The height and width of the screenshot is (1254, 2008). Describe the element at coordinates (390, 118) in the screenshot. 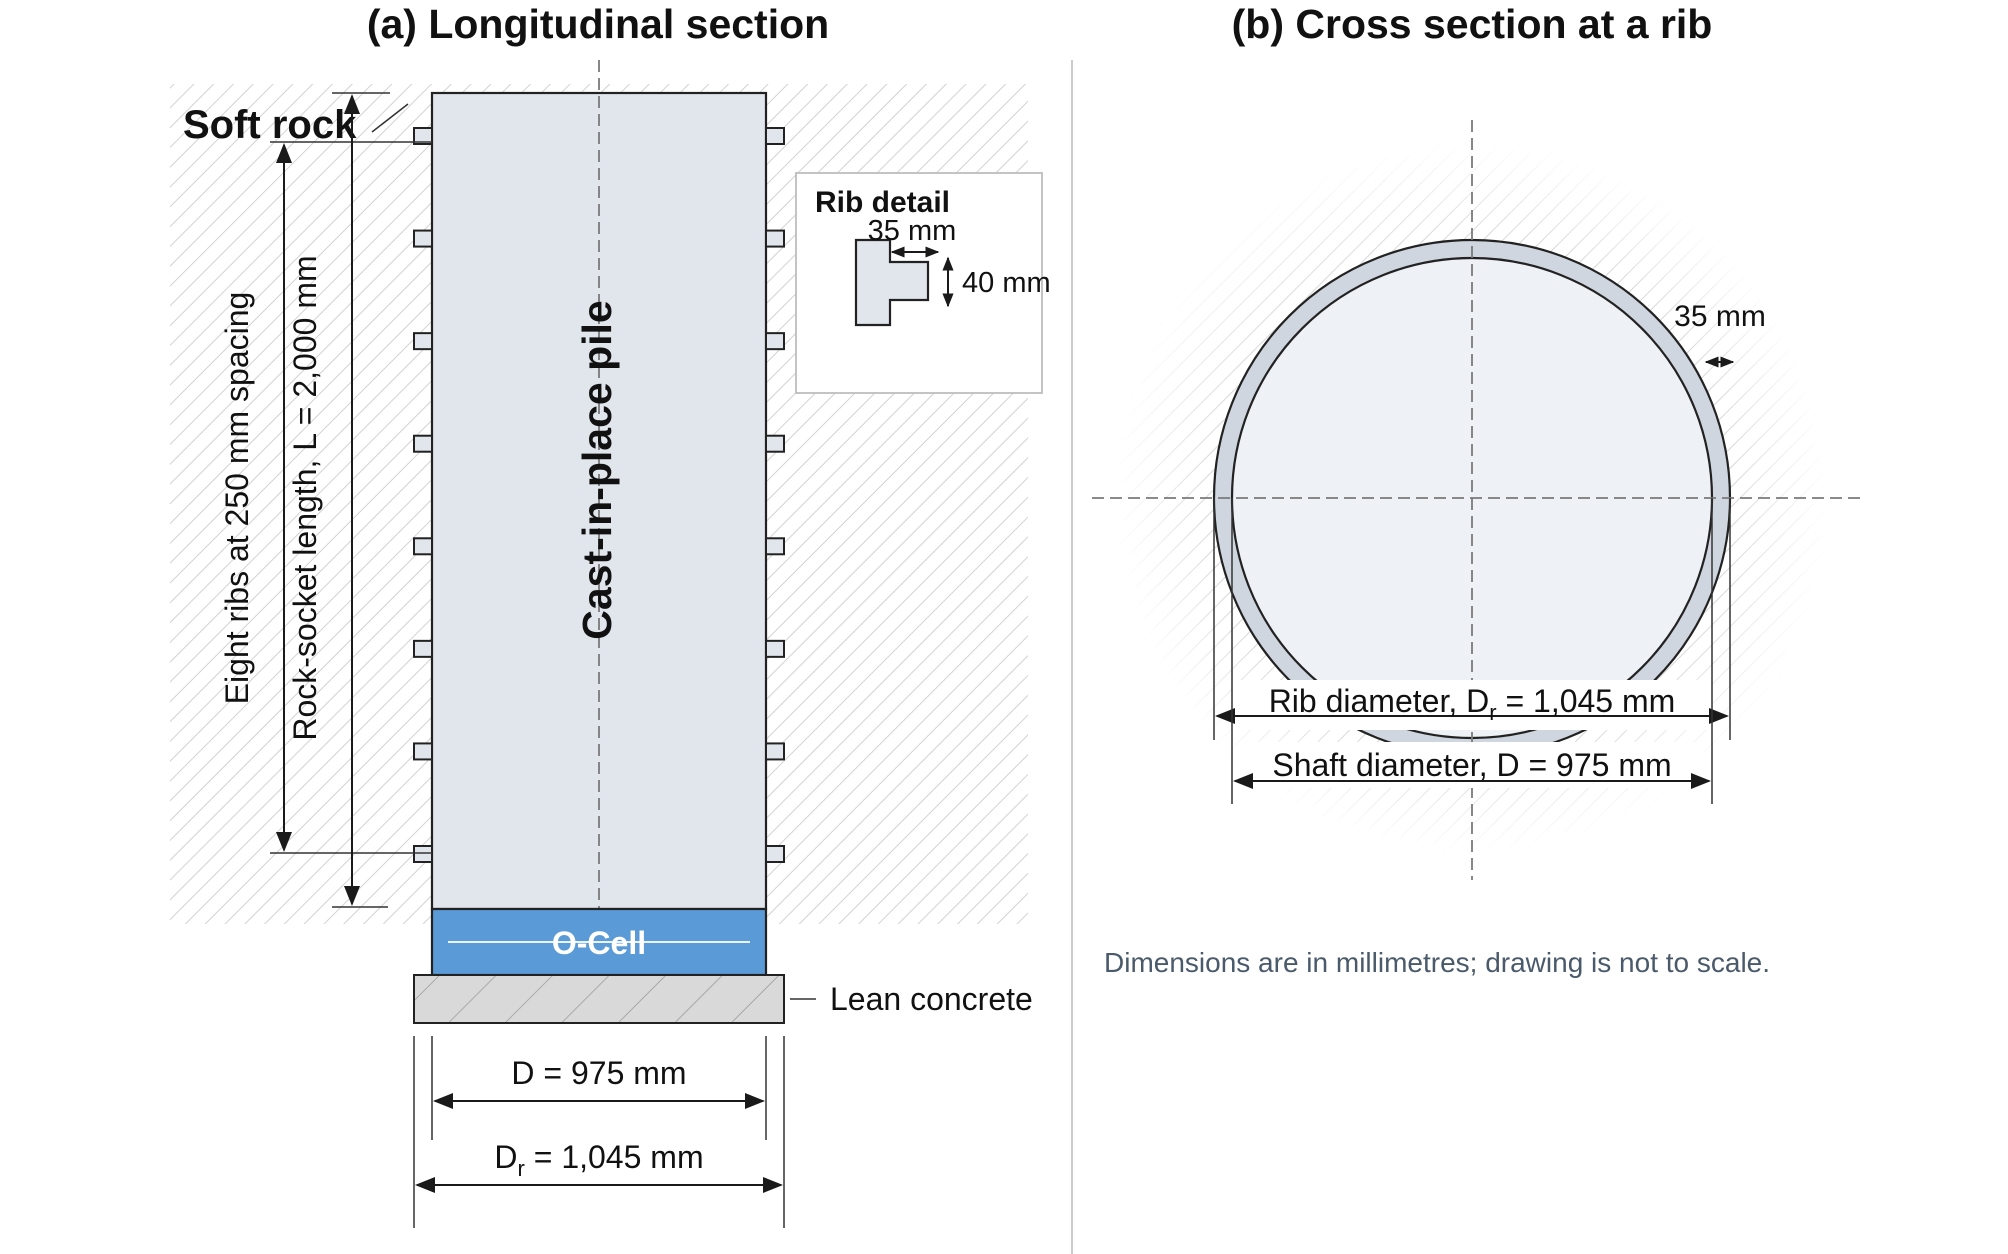

I see `soft-rock-leader` at that location.